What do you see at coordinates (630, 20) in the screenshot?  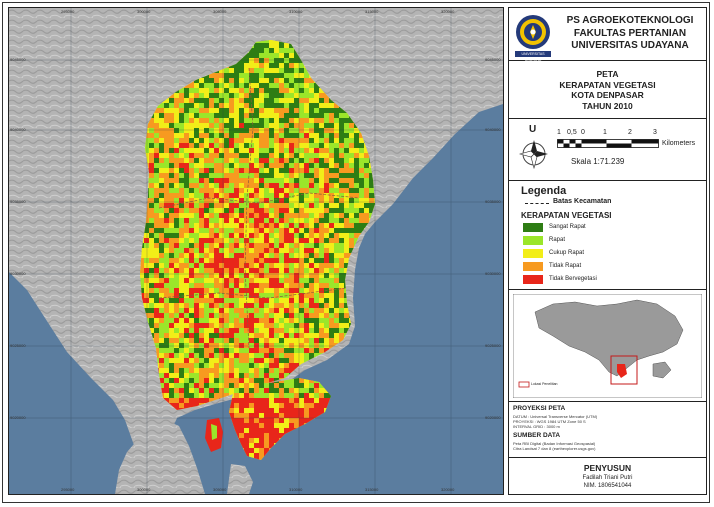 I see `institution-line-1: PS AGROEKOTEKNOLOGI` at bounding box center [630, 20].